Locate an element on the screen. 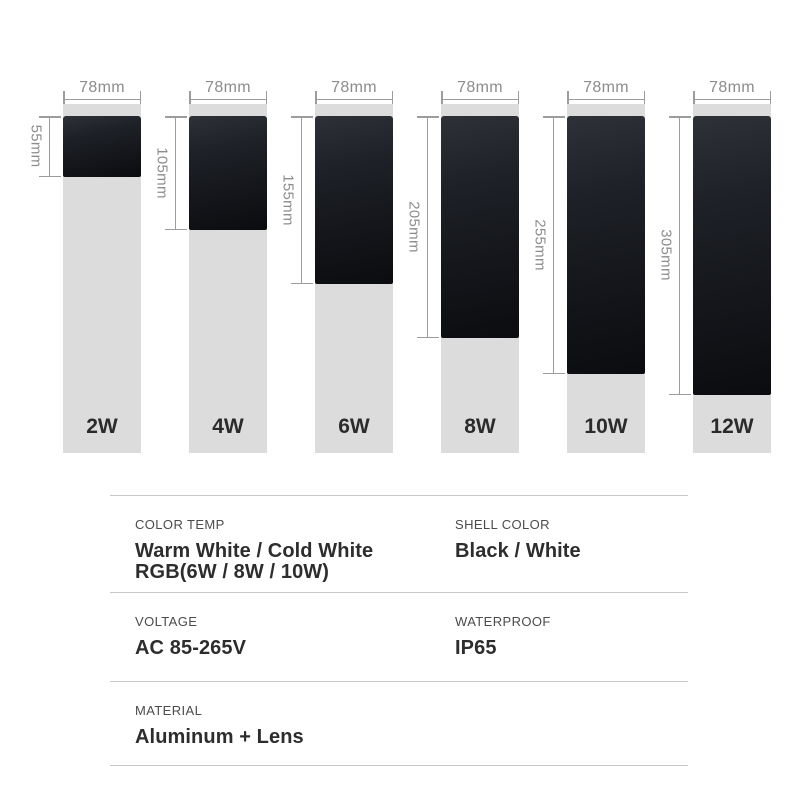  height-dimension-label: 105mm is located at coordinates (162, 173).